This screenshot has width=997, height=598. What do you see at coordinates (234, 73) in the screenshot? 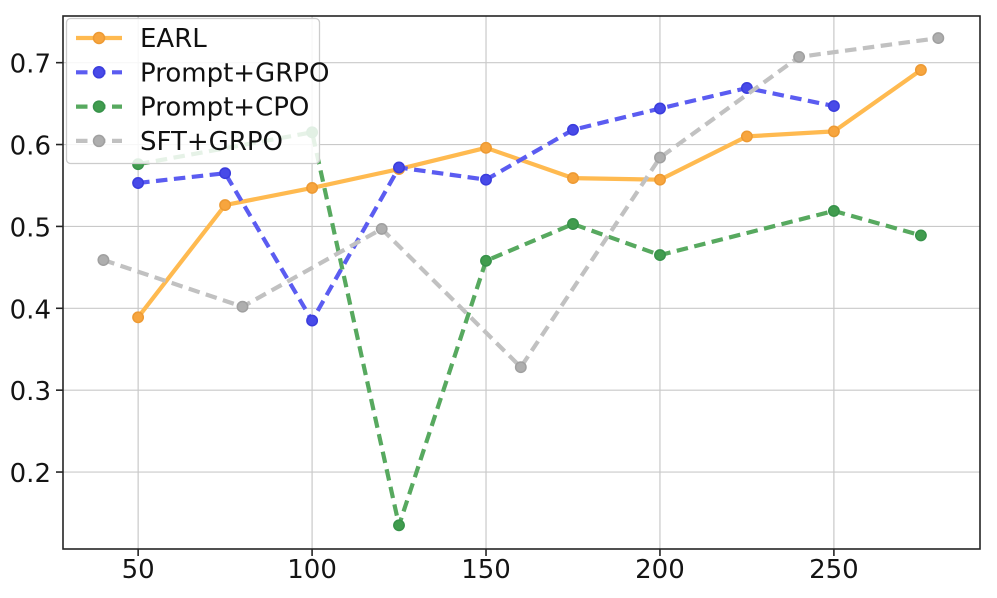
I see `legend-label: Prompt+GRPO` at bounding box center [234, 73].